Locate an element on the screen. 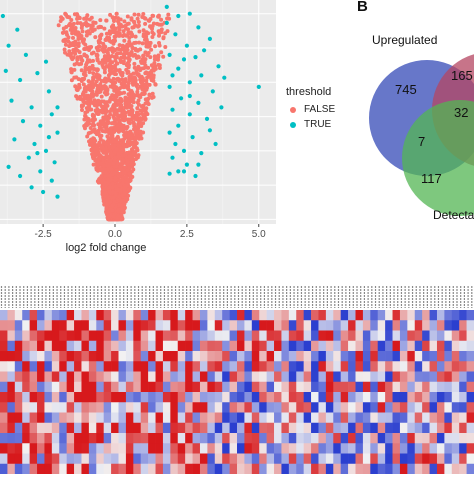  legend-label-true: TRUE is located at coordinates (318, 124).